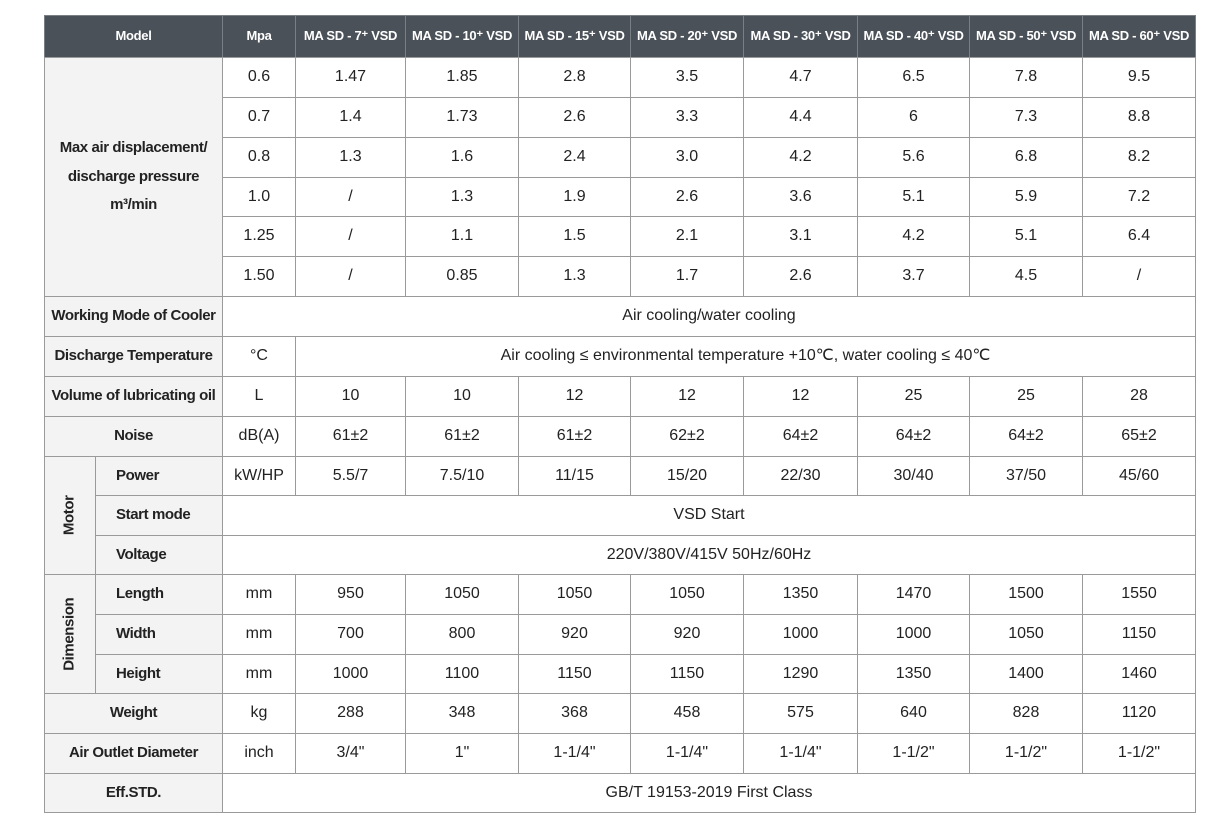  I want to click on value-cell: 368, so click(574, 713).